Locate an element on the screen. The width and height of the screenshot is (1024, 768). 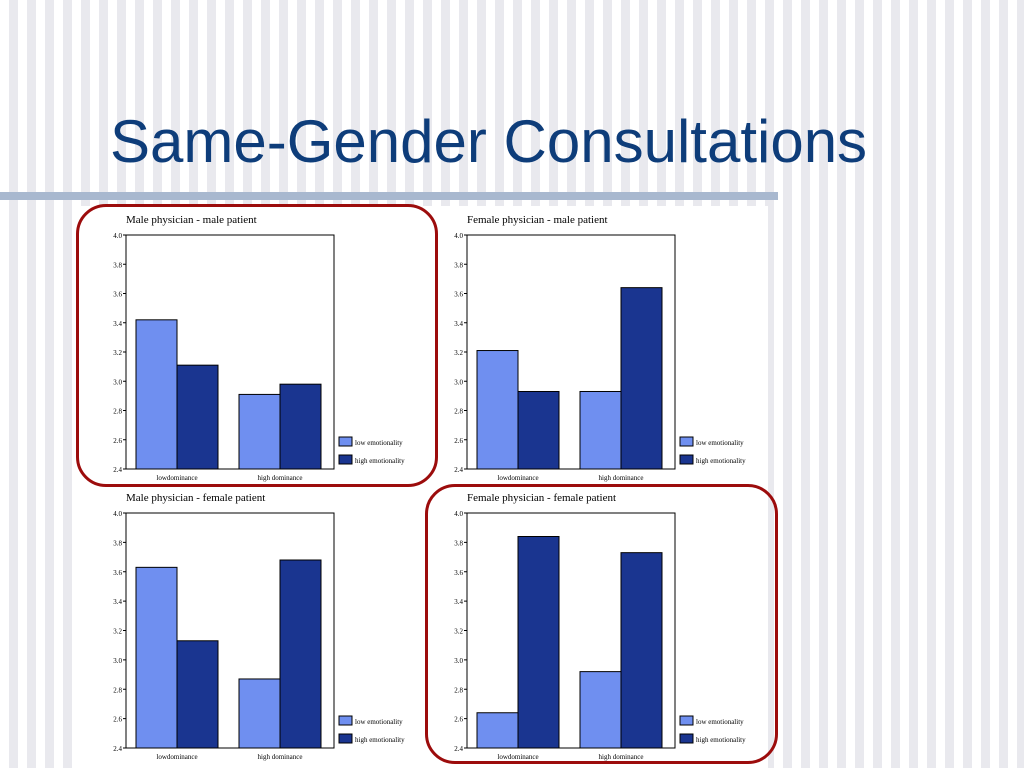
bar-male-female-high-dominance-high-emotionality is located at coordinates (300, 654).